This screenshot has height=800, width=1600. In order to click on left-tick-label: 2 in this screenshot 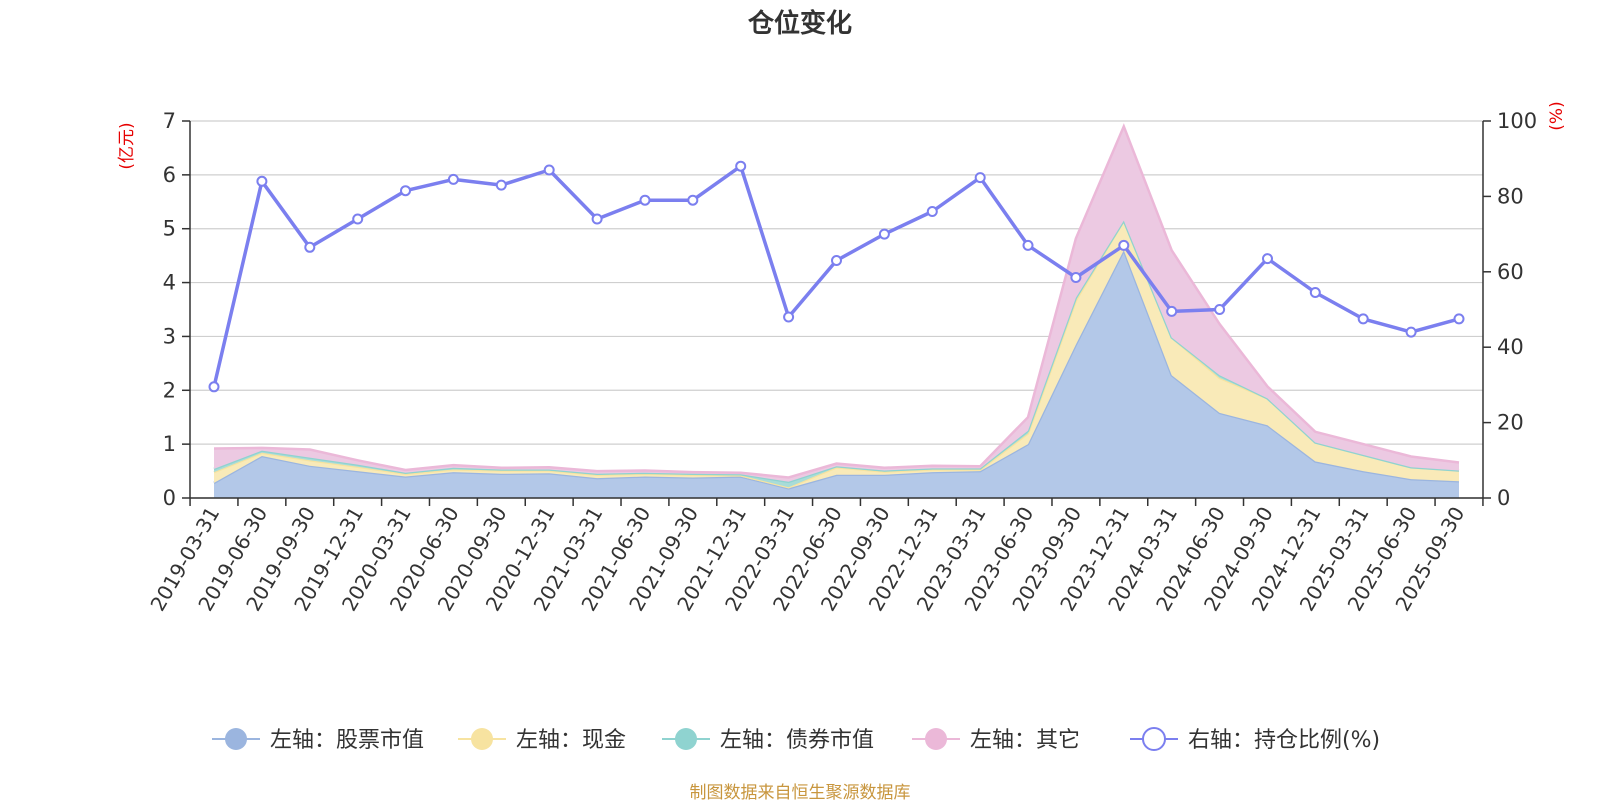, I will do `click(169, 390)`.